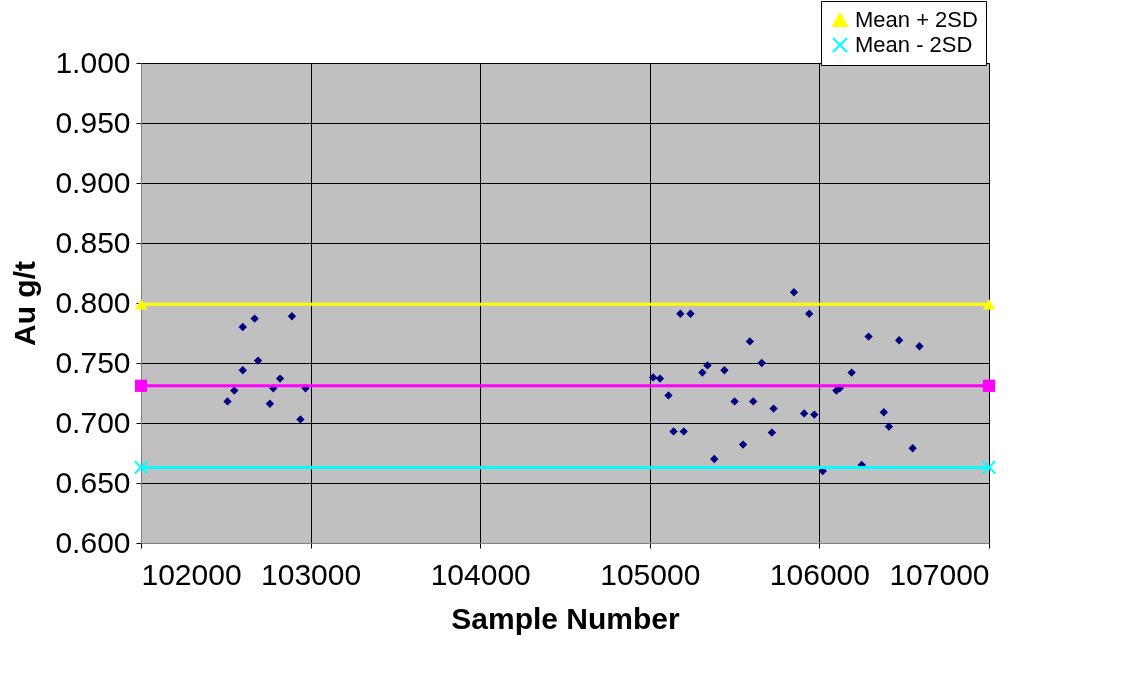 This screenshot has height=685, width=1125. I want to click on y-tick-label: 0.750, so click(93, 362).